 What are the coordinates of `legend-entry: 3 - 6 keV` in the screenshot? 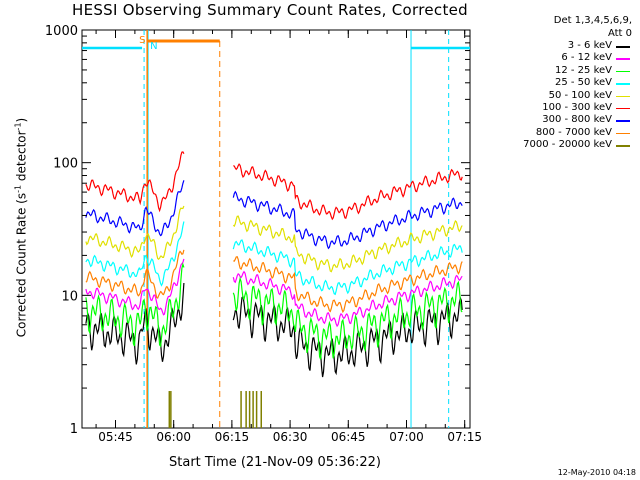 It's located at (557, 46).